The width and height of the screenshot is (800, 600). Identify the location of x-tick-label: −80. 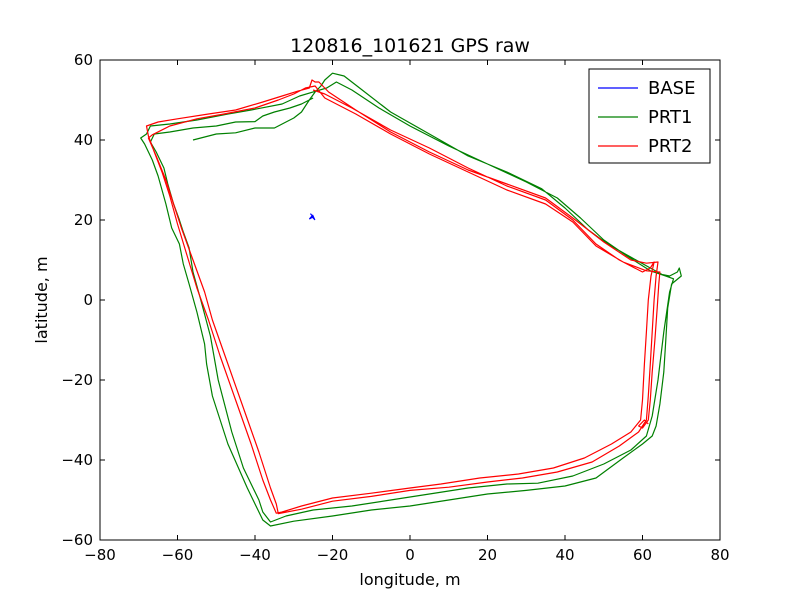
(100, 555).